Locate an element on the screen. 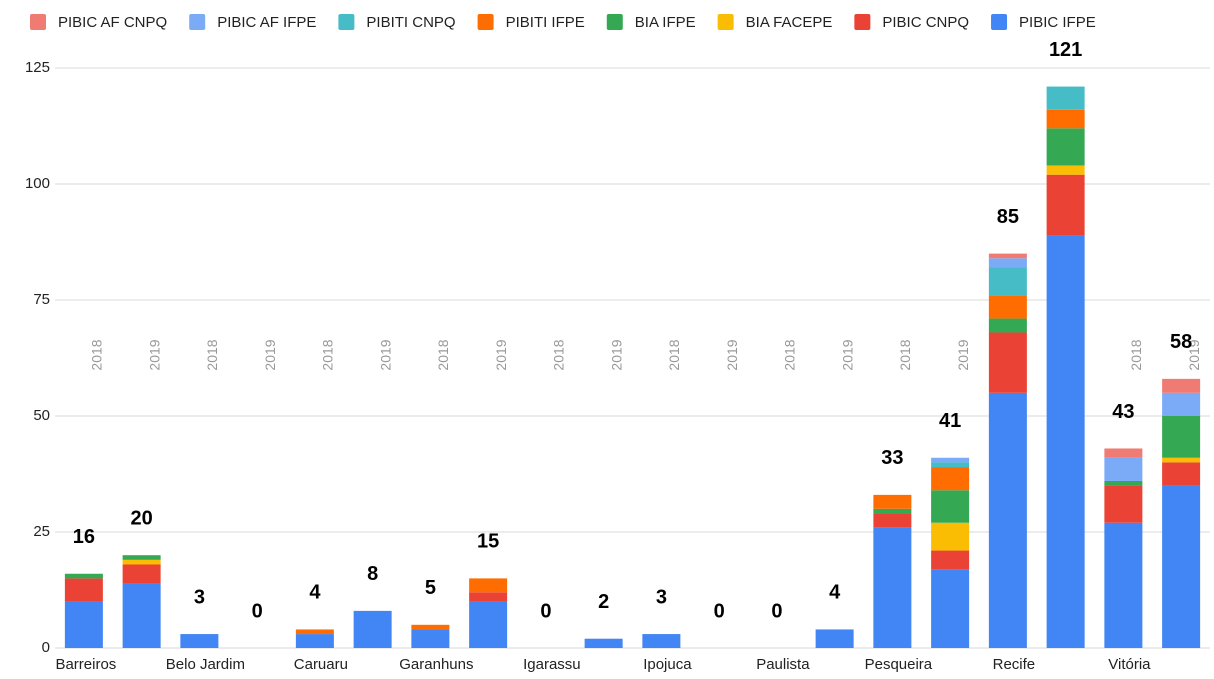  legend-label: PIBITI CNPQ is located at coordinates (410, 22).